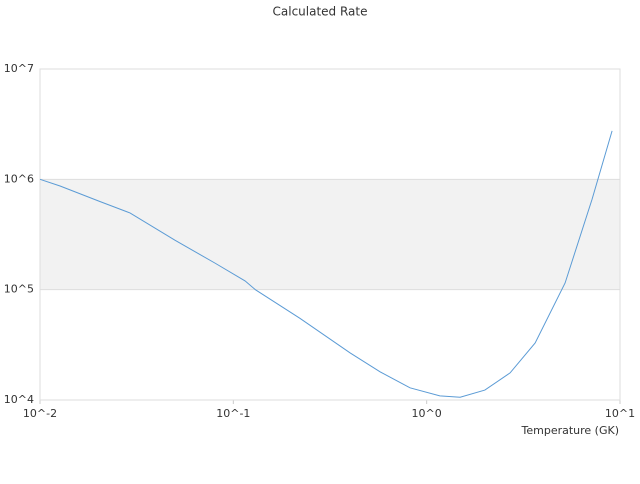 This screenshot has height=484, width=640. I want to click on y-tick-label: 10^7, so click(19, 68).